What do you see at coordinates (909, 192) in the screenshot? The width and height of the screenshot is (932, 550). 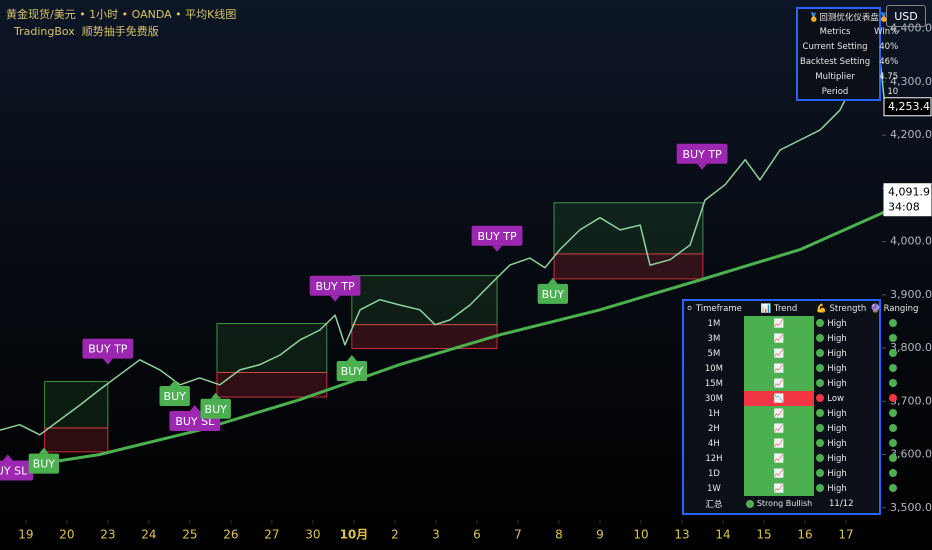 I see `price-label: 4,091.9` at bounding box center [909, 192].